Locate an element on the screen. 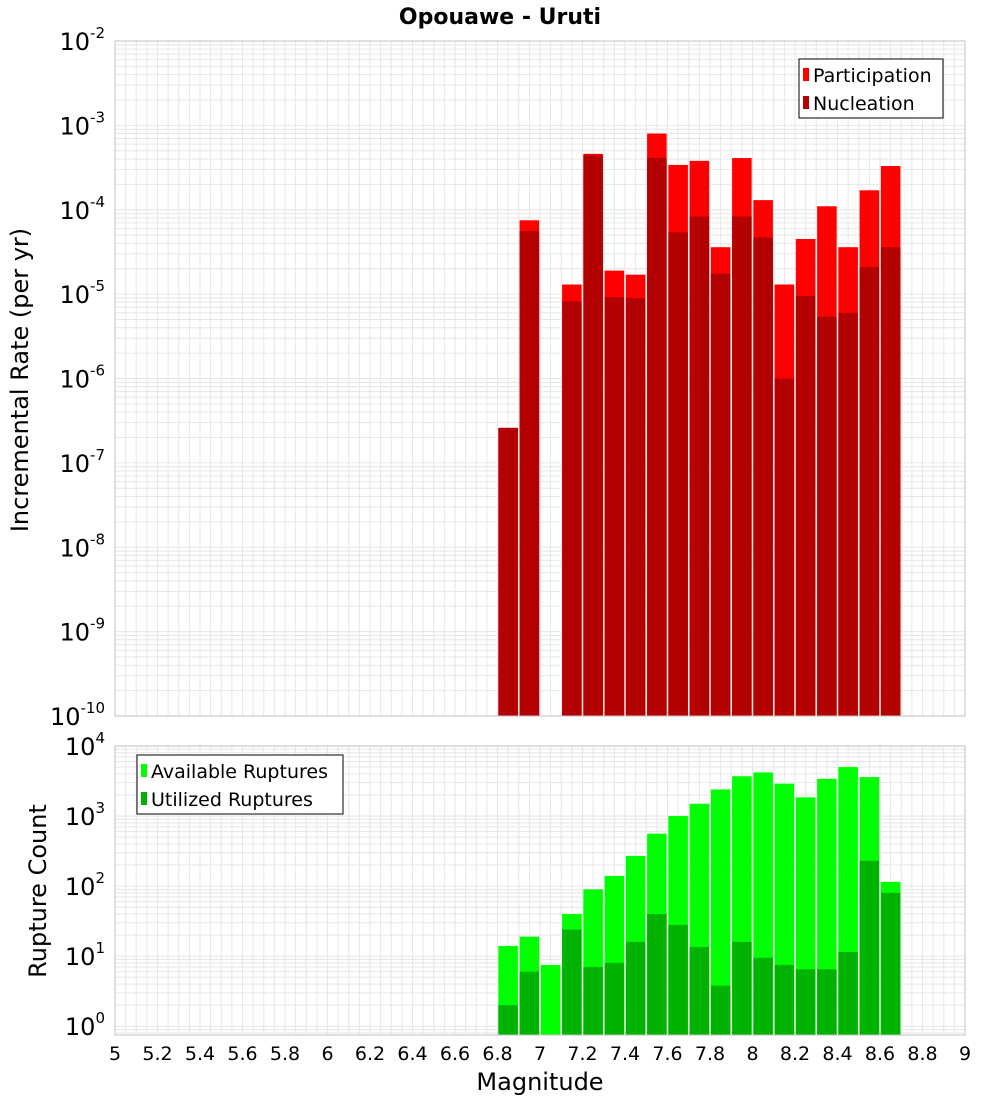 Image resolution: width=1000 pixels, height=1104 pixels. legend-label: Utilized Ruptures is located at coordinates (232, 800).